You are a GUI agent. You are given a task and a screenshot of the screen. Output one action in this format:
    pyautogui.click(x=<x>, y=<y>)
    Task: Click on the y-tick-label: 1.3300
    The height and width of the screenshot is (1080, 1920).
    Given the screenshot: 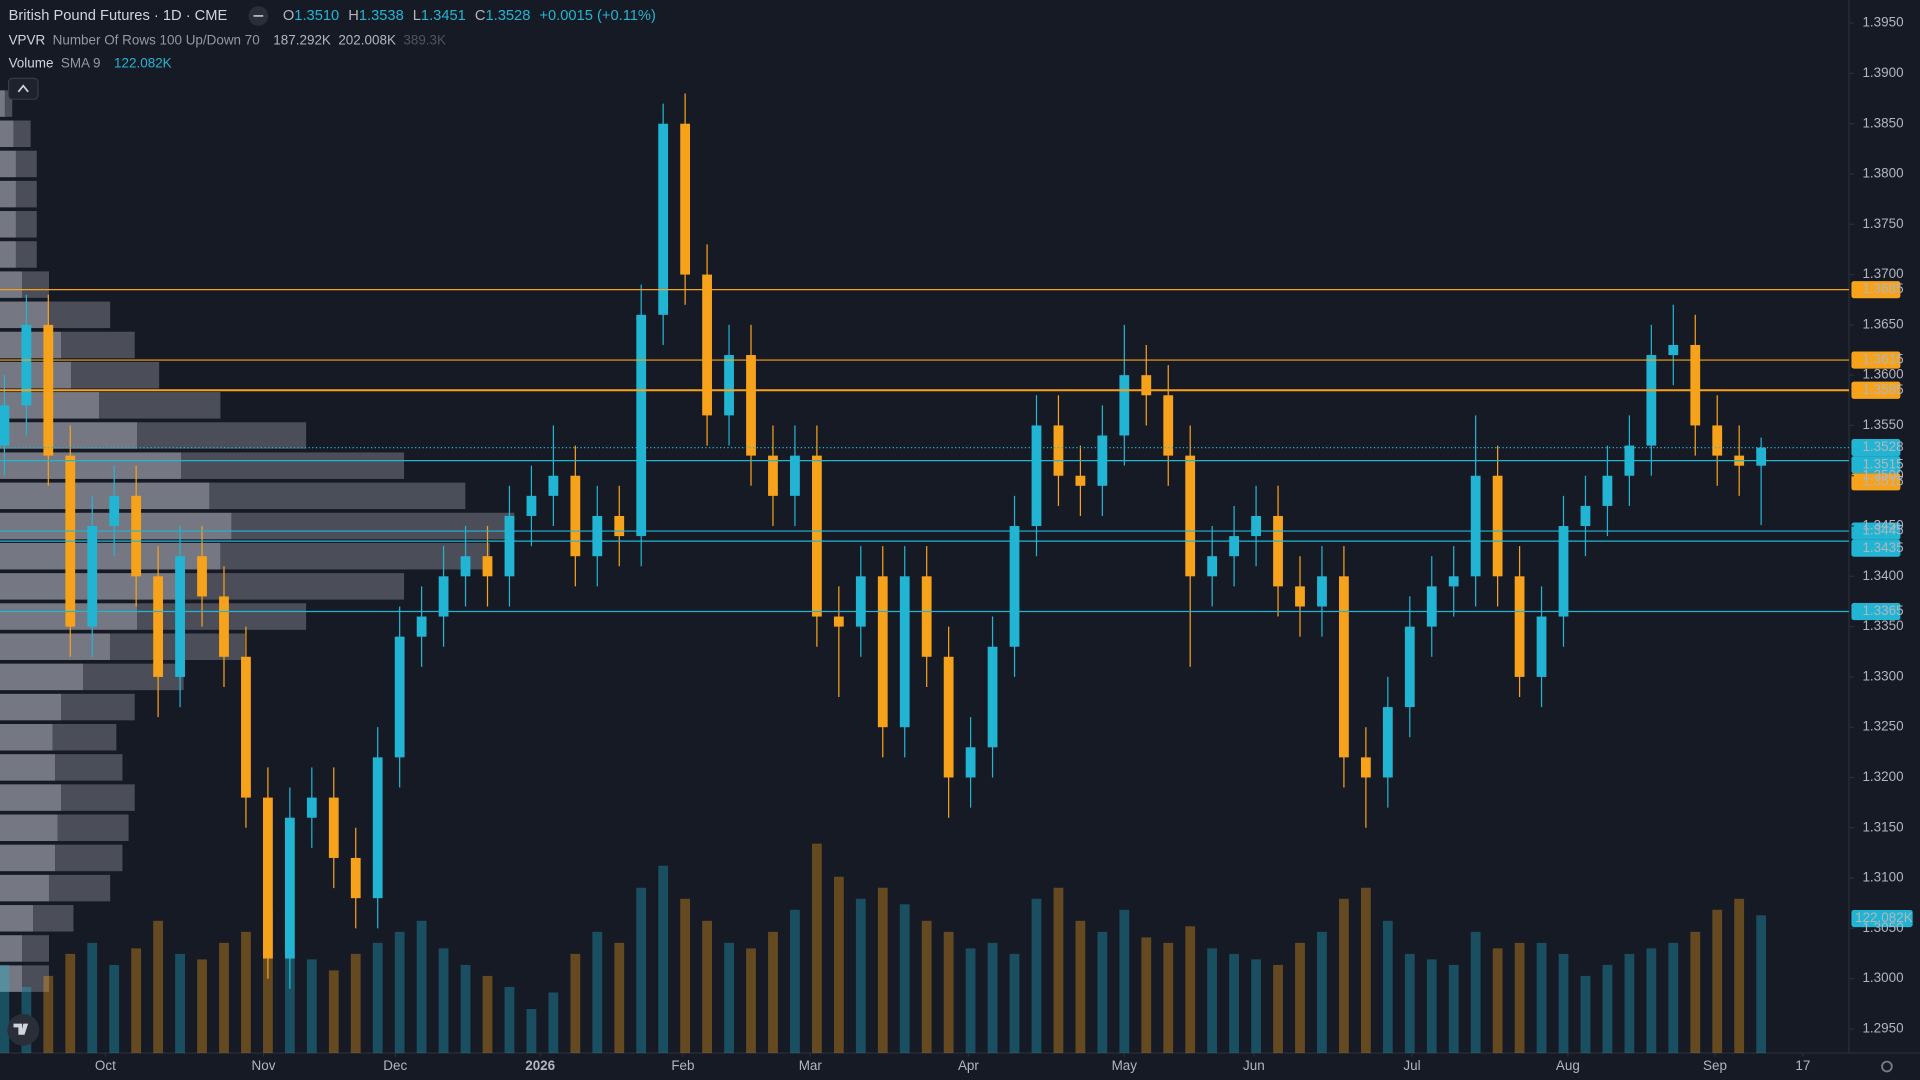 What is the action you would take?
    pyautogui.click(x=1882, y=675)
    